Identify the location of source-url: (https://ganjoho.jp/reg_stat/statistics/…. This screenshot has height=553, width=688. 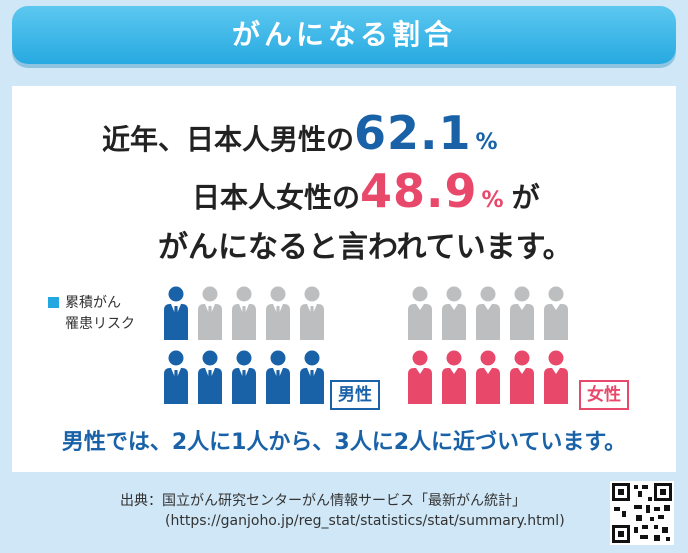
(365, 521).